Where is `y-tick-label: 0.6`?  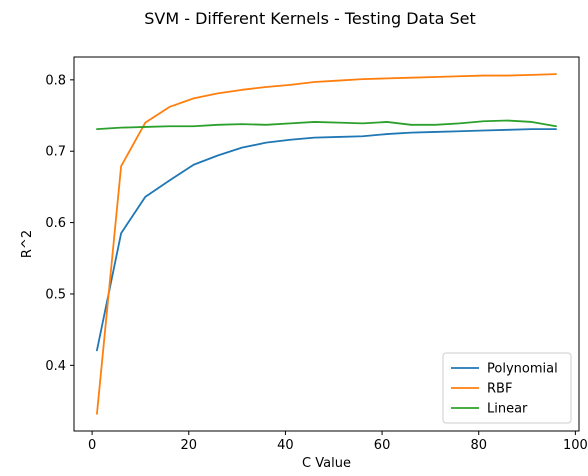 y-tick-label: 0.6 is located at coordinates (55, 223).